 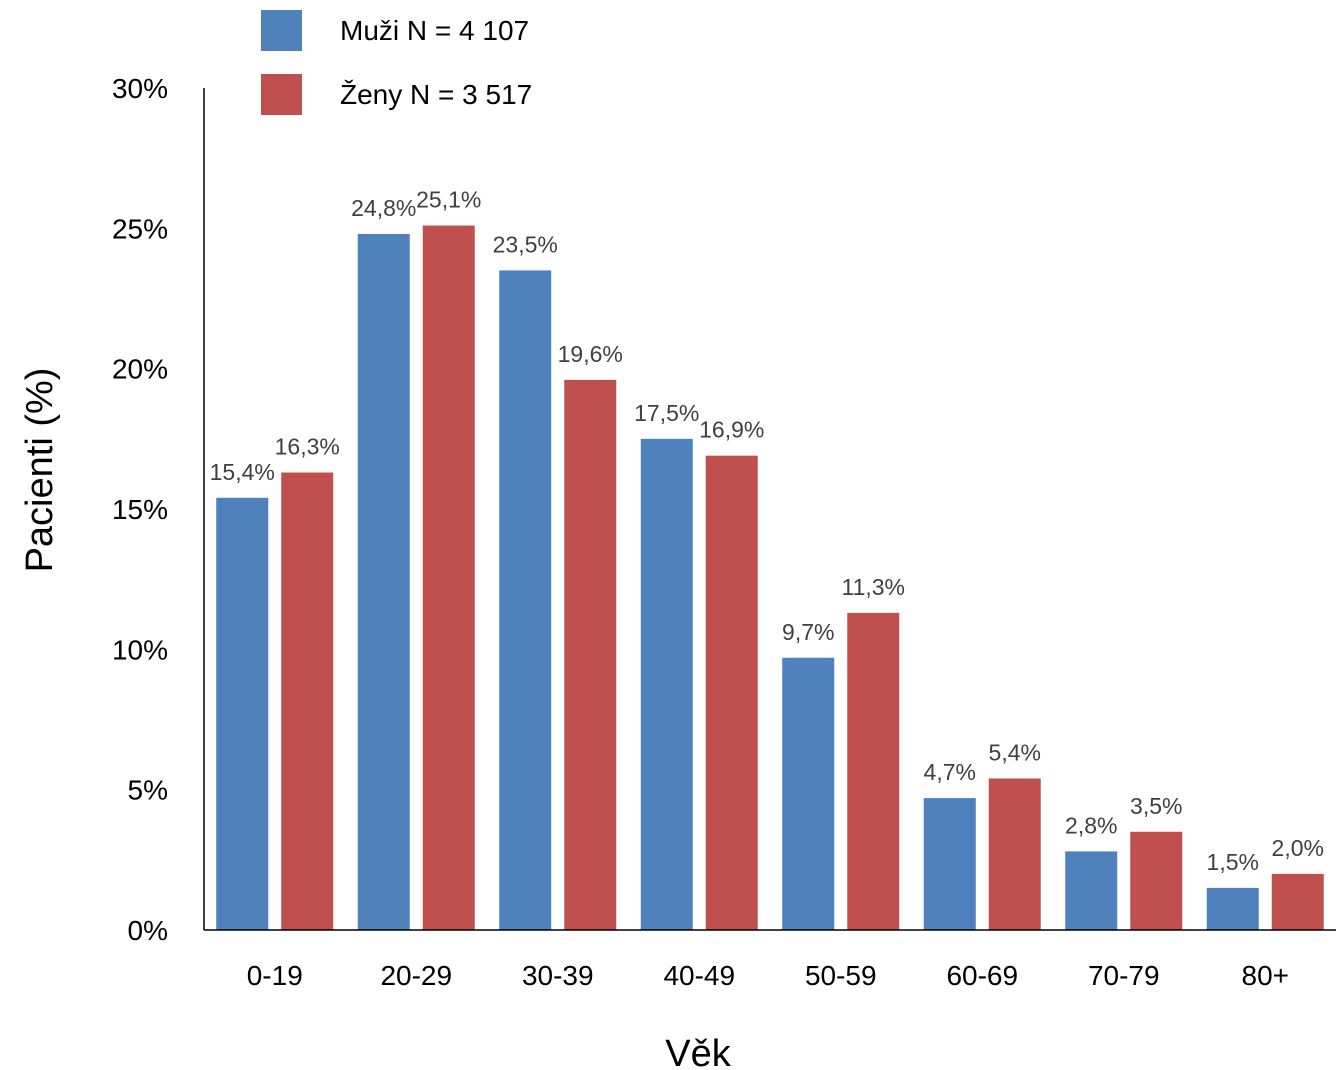 What do you see at coordinates (396, 62) in the screenshot?
I see `legend: Muži N = 4 107 Ženy N = 3 517` at bounding box center [396, 62].